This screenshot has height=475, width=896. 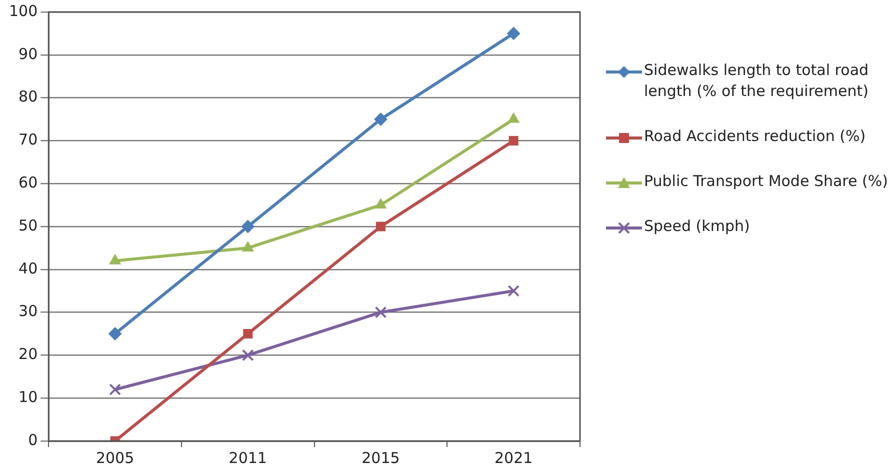 What do you see at coordinates (755, 136) in the screenshot?
I see `legend-label: Road Accidents reduction (%)` at bounding box center [755, 136].